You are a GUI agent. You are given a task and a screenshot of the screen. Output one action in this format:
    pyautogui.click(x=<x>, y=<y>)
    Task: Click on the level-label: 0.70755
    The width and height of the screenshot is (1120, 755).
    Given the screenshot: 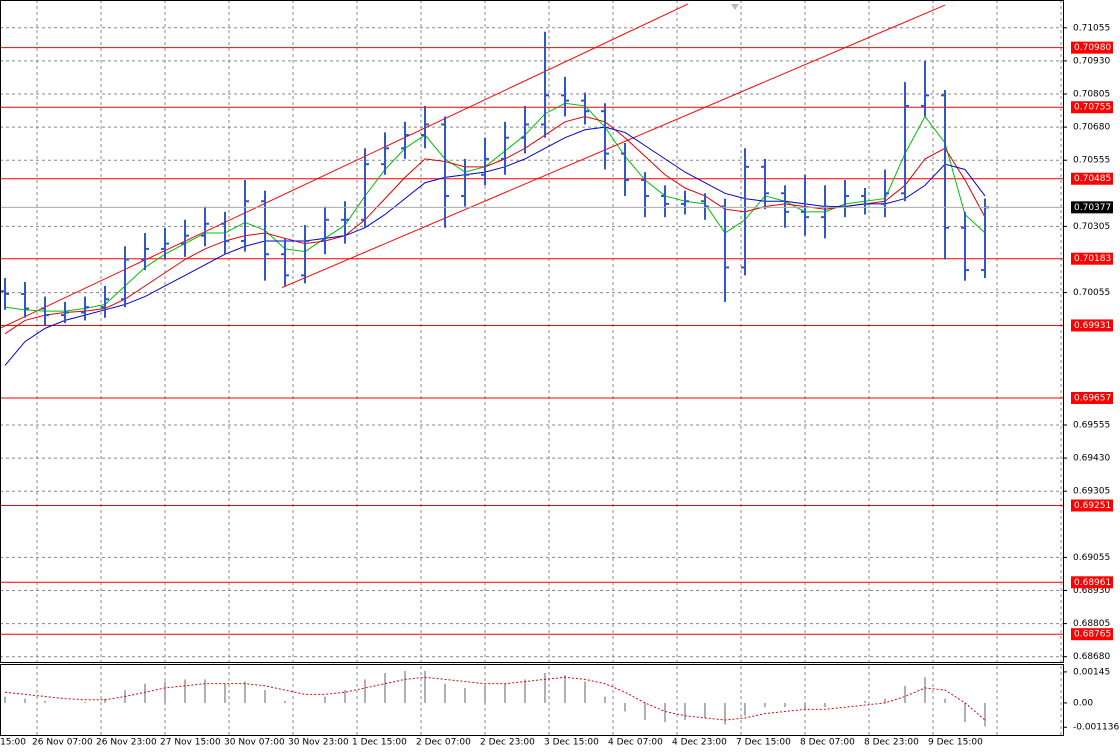 What is the action you would take?
    pyautogui.click(x=1092, y=108)
    